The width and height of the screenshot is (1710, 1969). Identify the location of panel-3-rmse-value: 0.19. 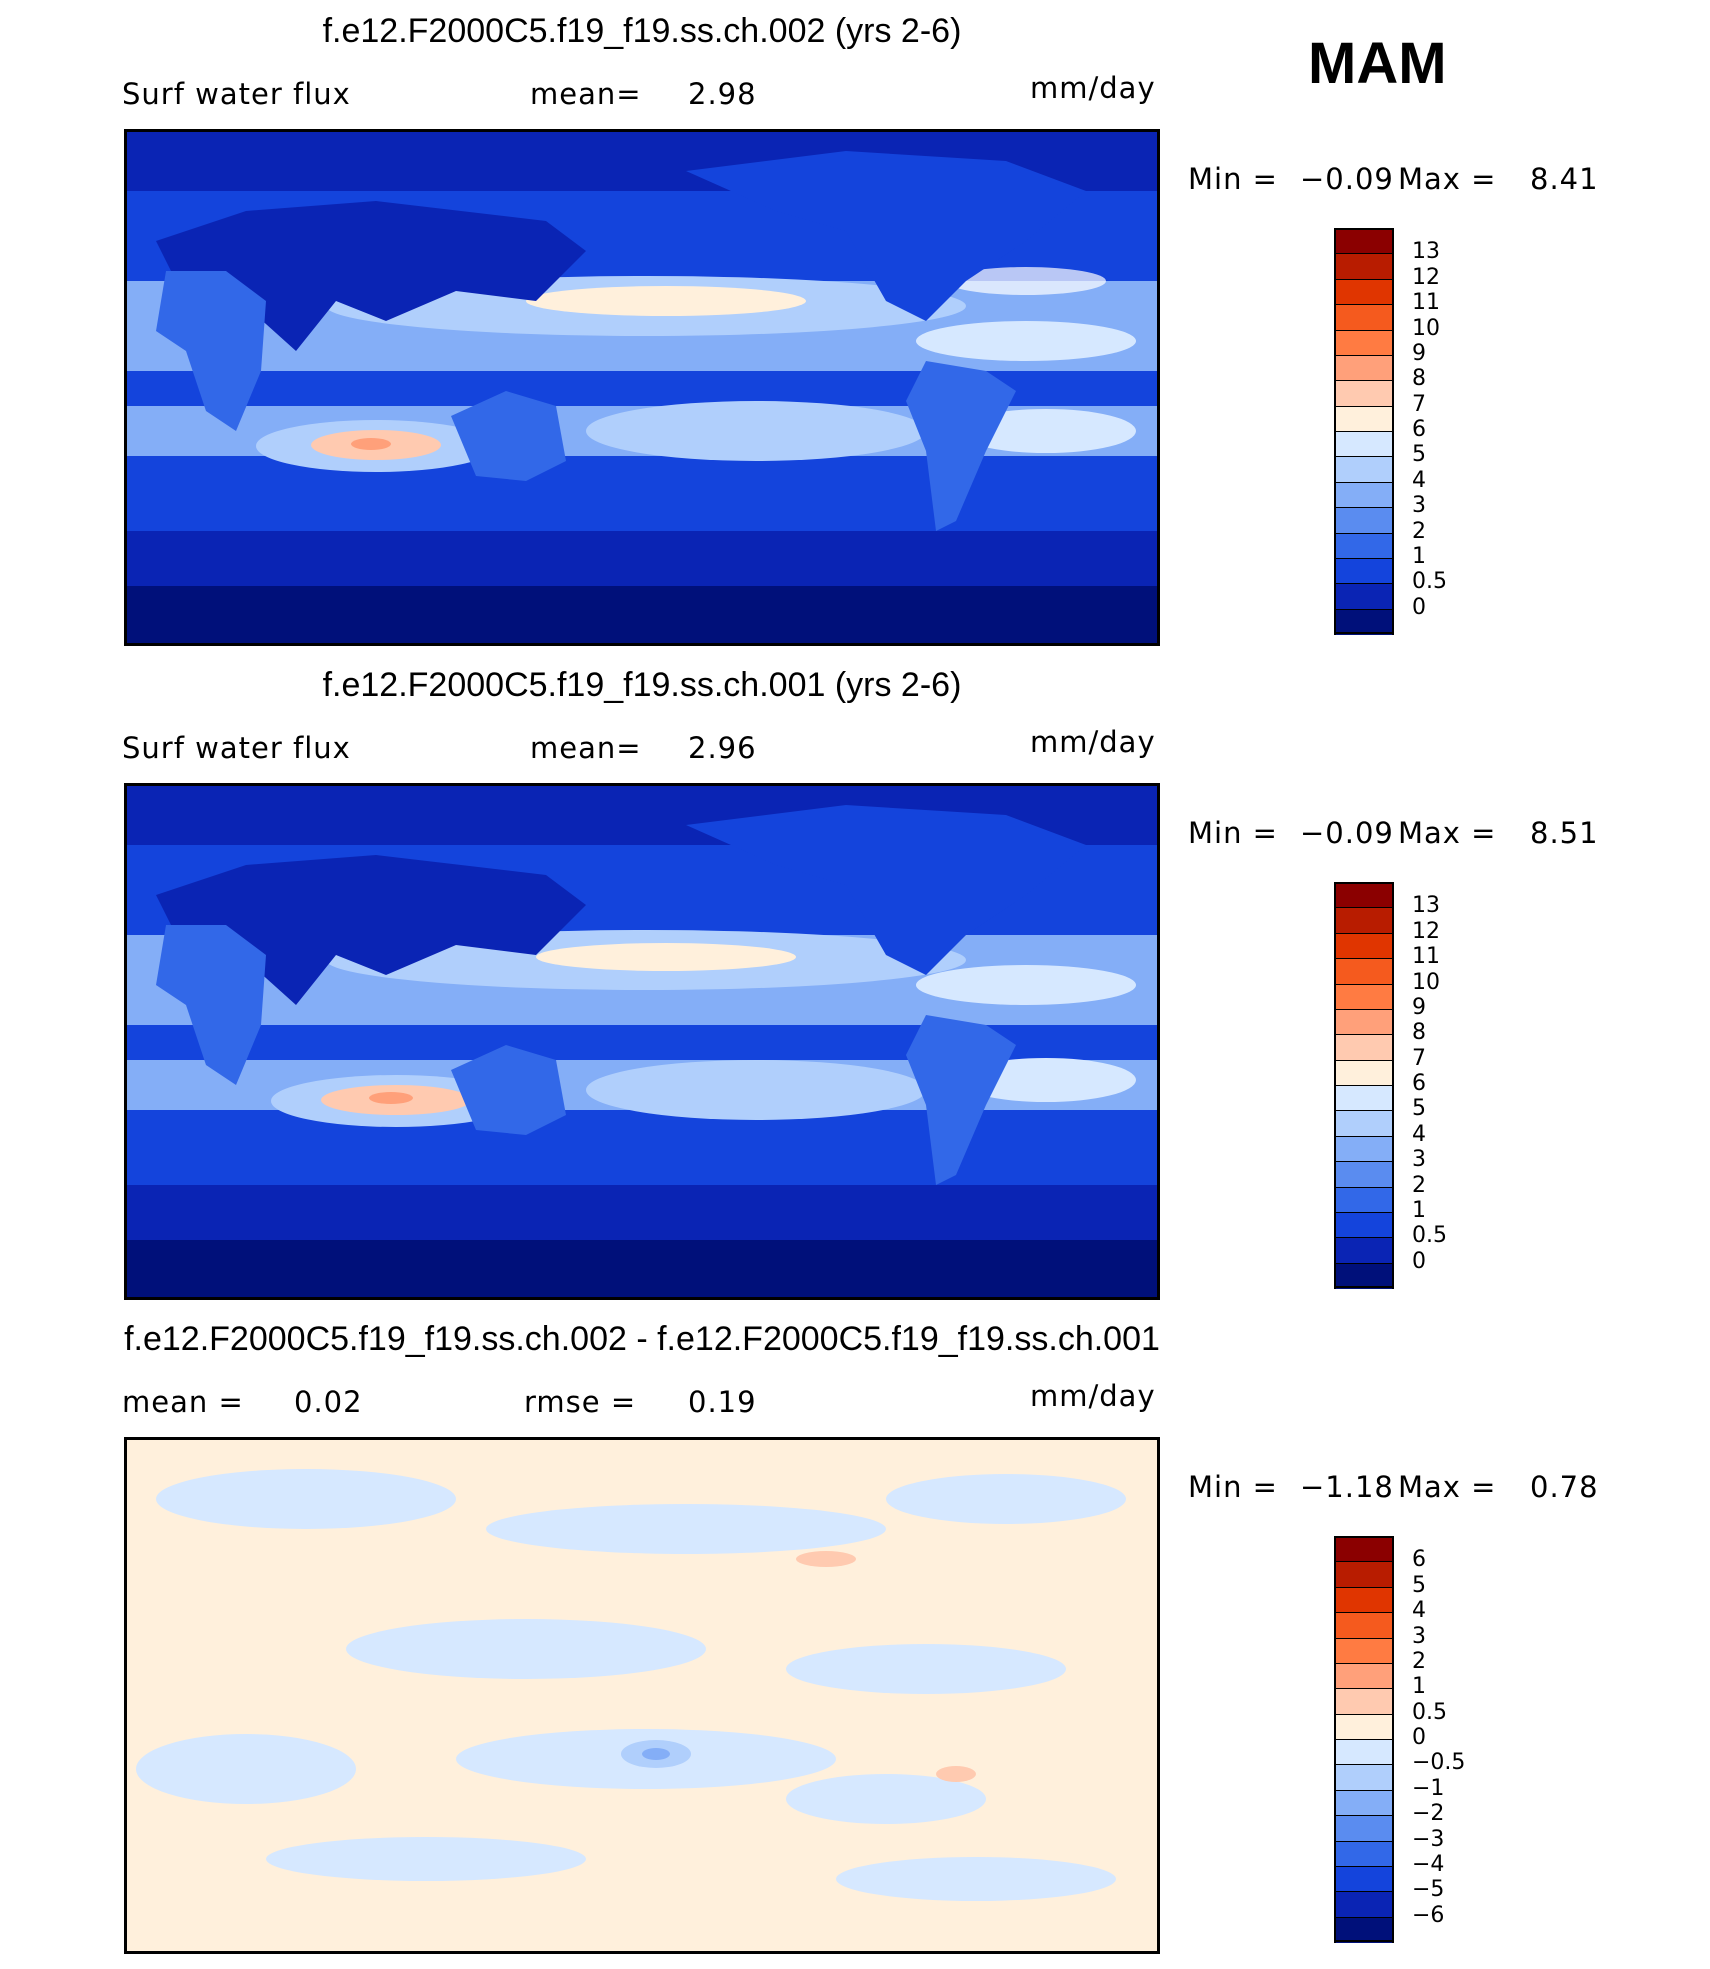
(722, 1402).